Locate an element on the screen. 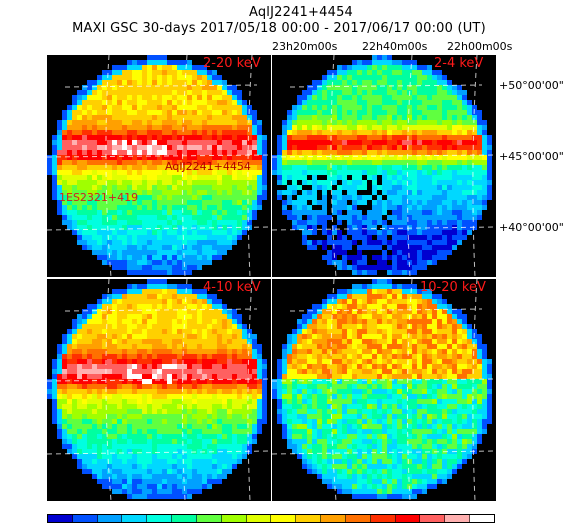  dec-label-2: +45°00'00" is located at coordinates (531, 156).